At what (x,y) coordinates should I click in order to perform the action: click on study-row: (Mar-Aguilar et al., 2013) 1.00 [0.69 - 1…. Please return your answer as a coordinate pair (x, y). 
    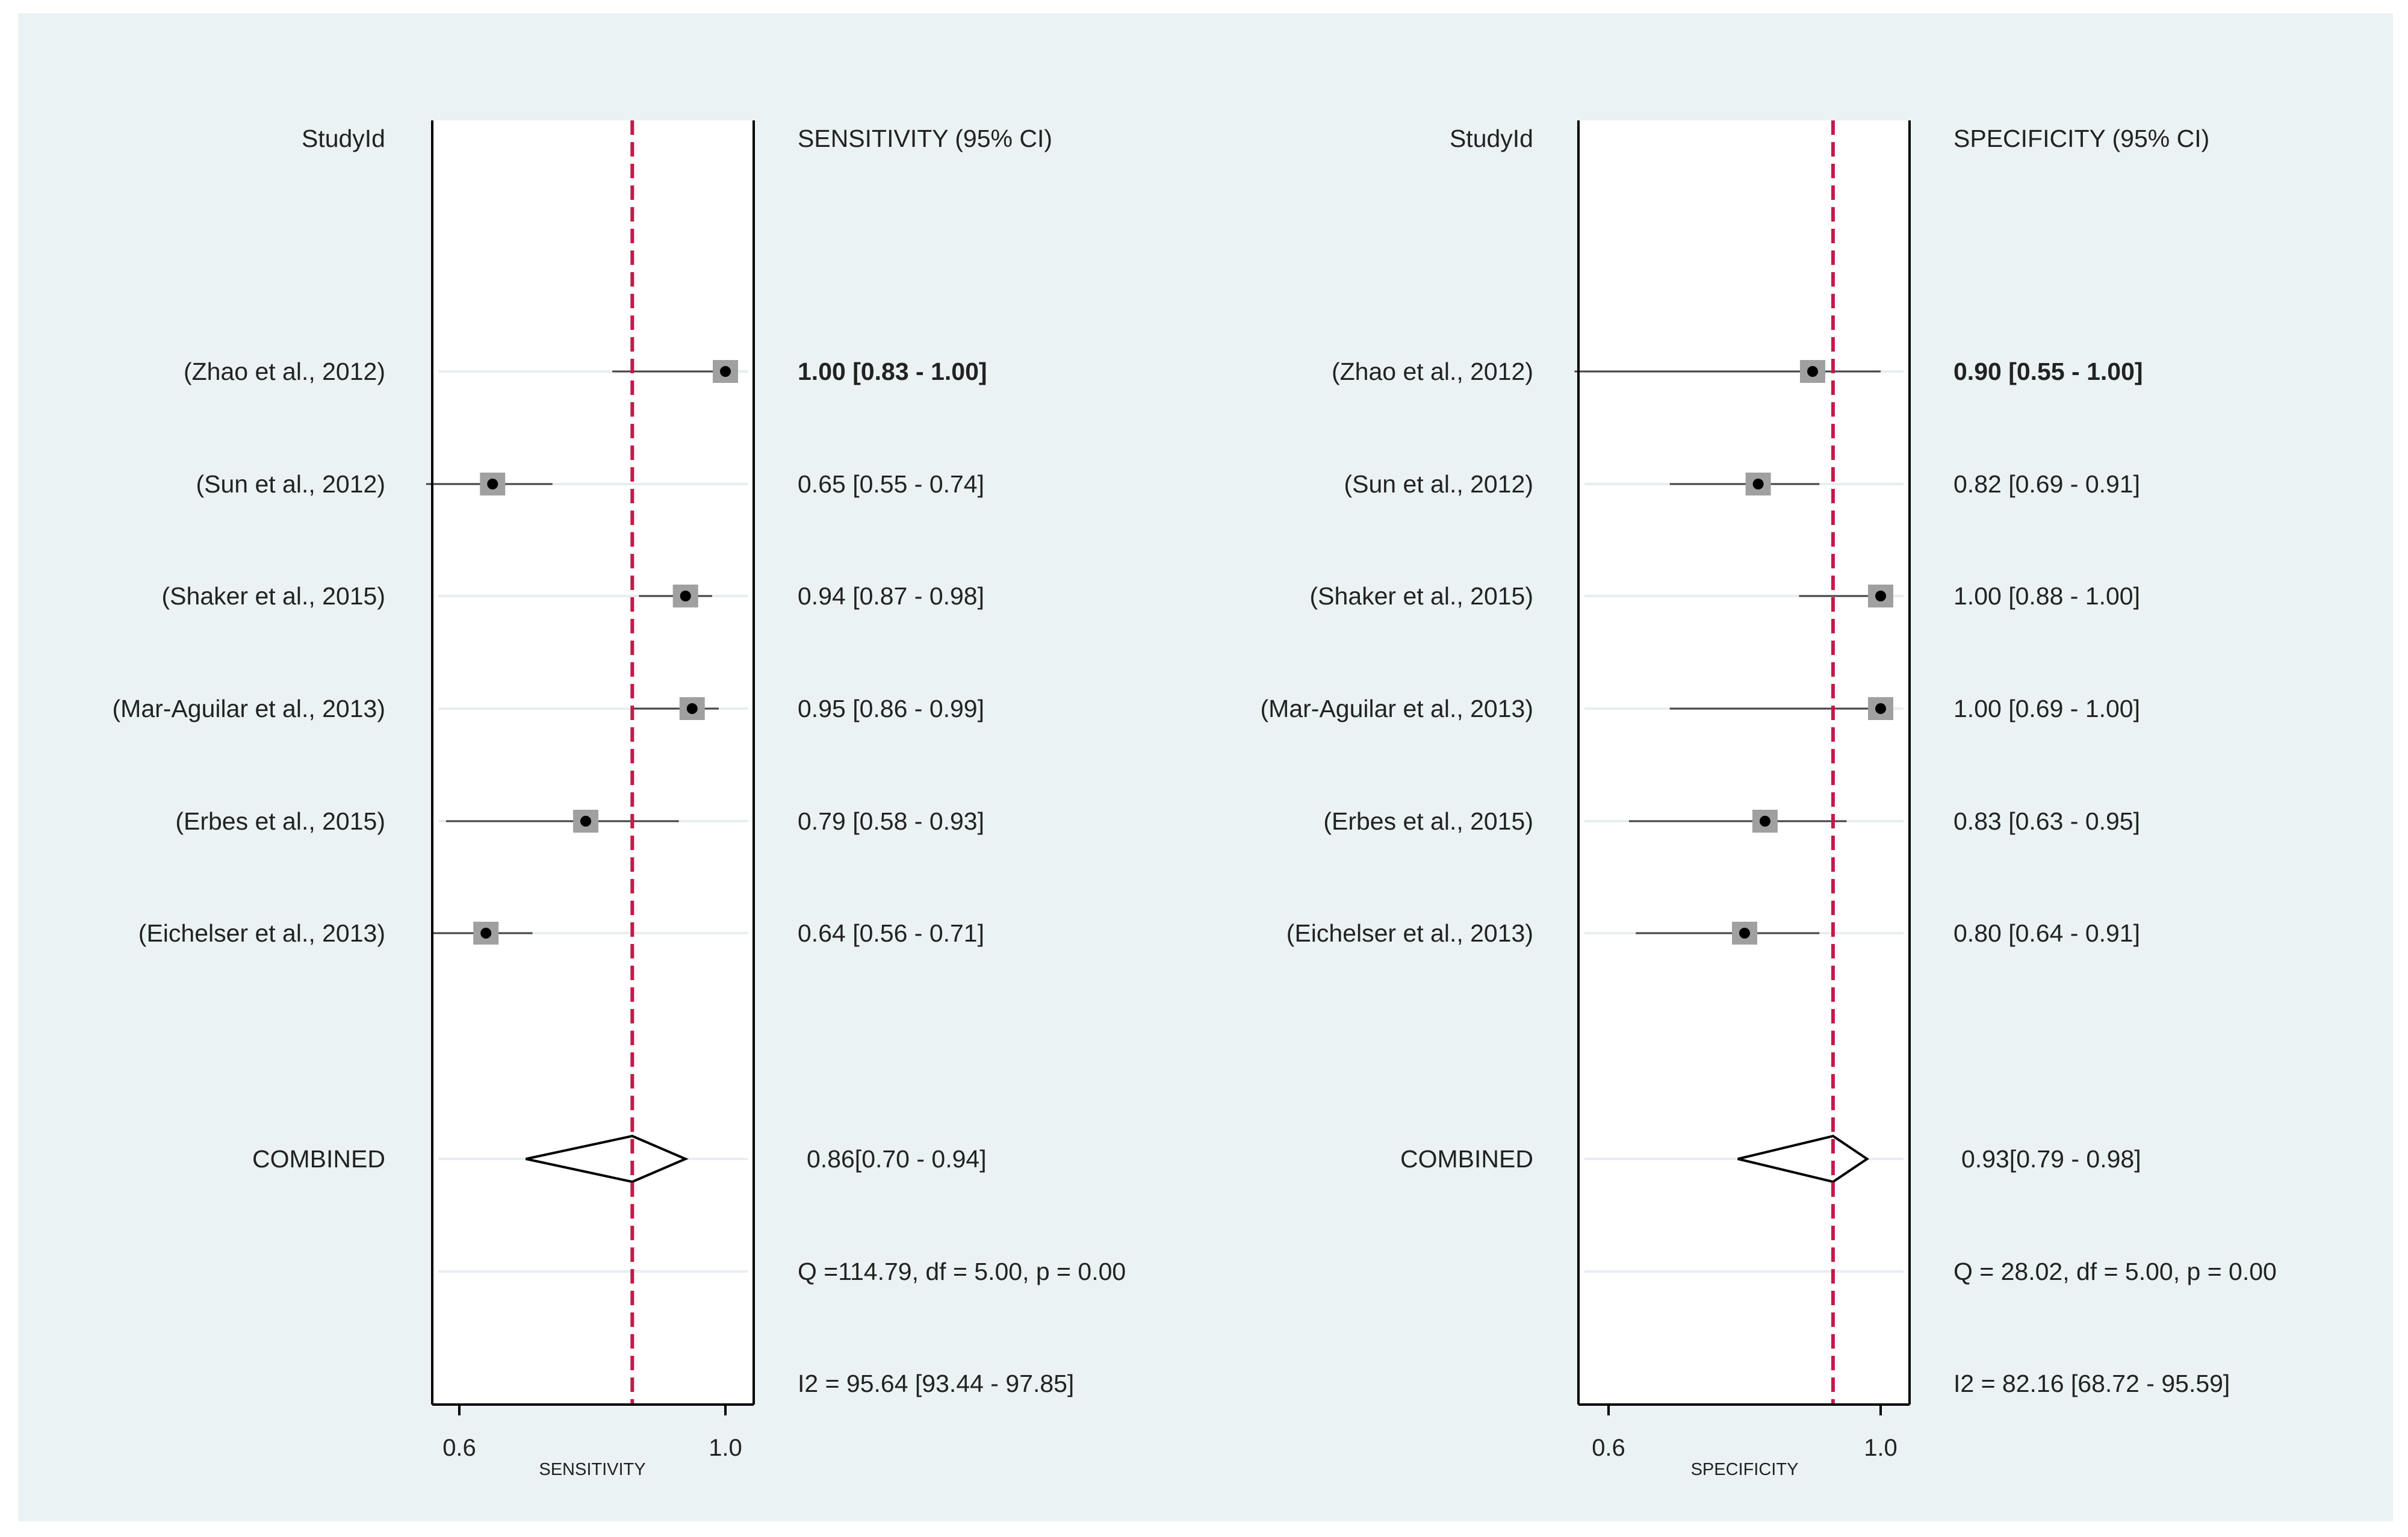
    Looking at the image, I should click on (1700, 709).